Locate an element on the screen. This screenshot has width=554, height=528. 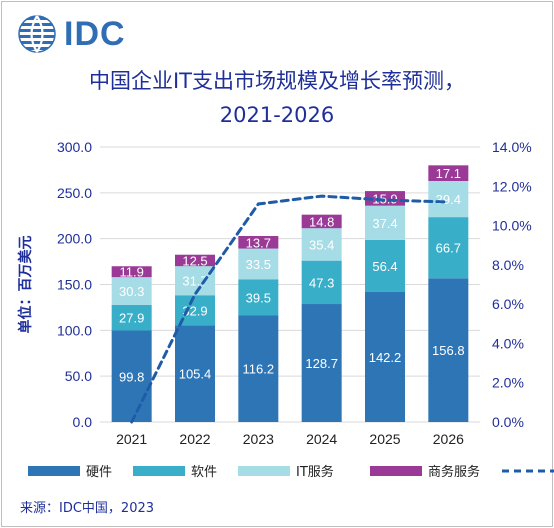
data-label-business_services: 12.5 is located at coordinates (194, 260).